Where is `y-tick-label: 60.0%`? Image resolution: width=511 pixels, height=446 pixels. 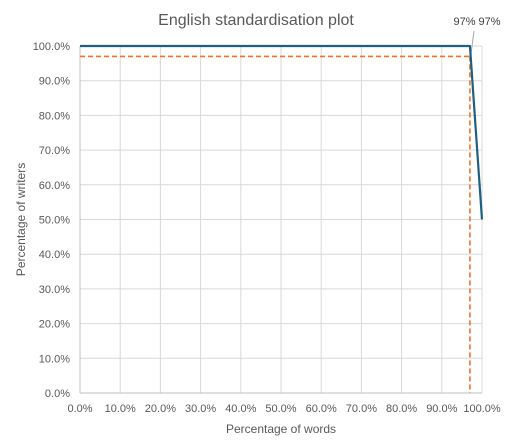 y-tick-label: 60.0% is located at coordinates (54, 186).